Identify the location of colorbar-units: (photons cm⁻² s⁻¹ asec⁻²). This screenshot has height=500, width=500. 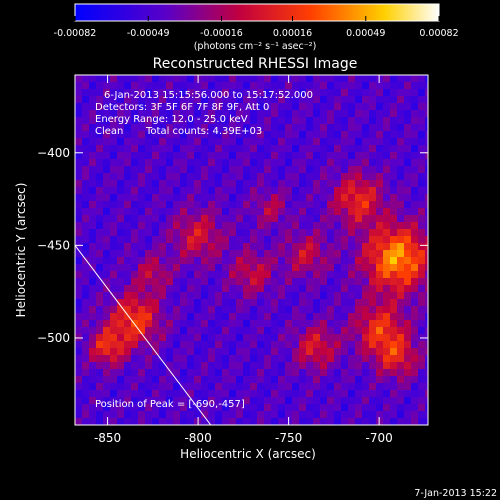
(255, 46).